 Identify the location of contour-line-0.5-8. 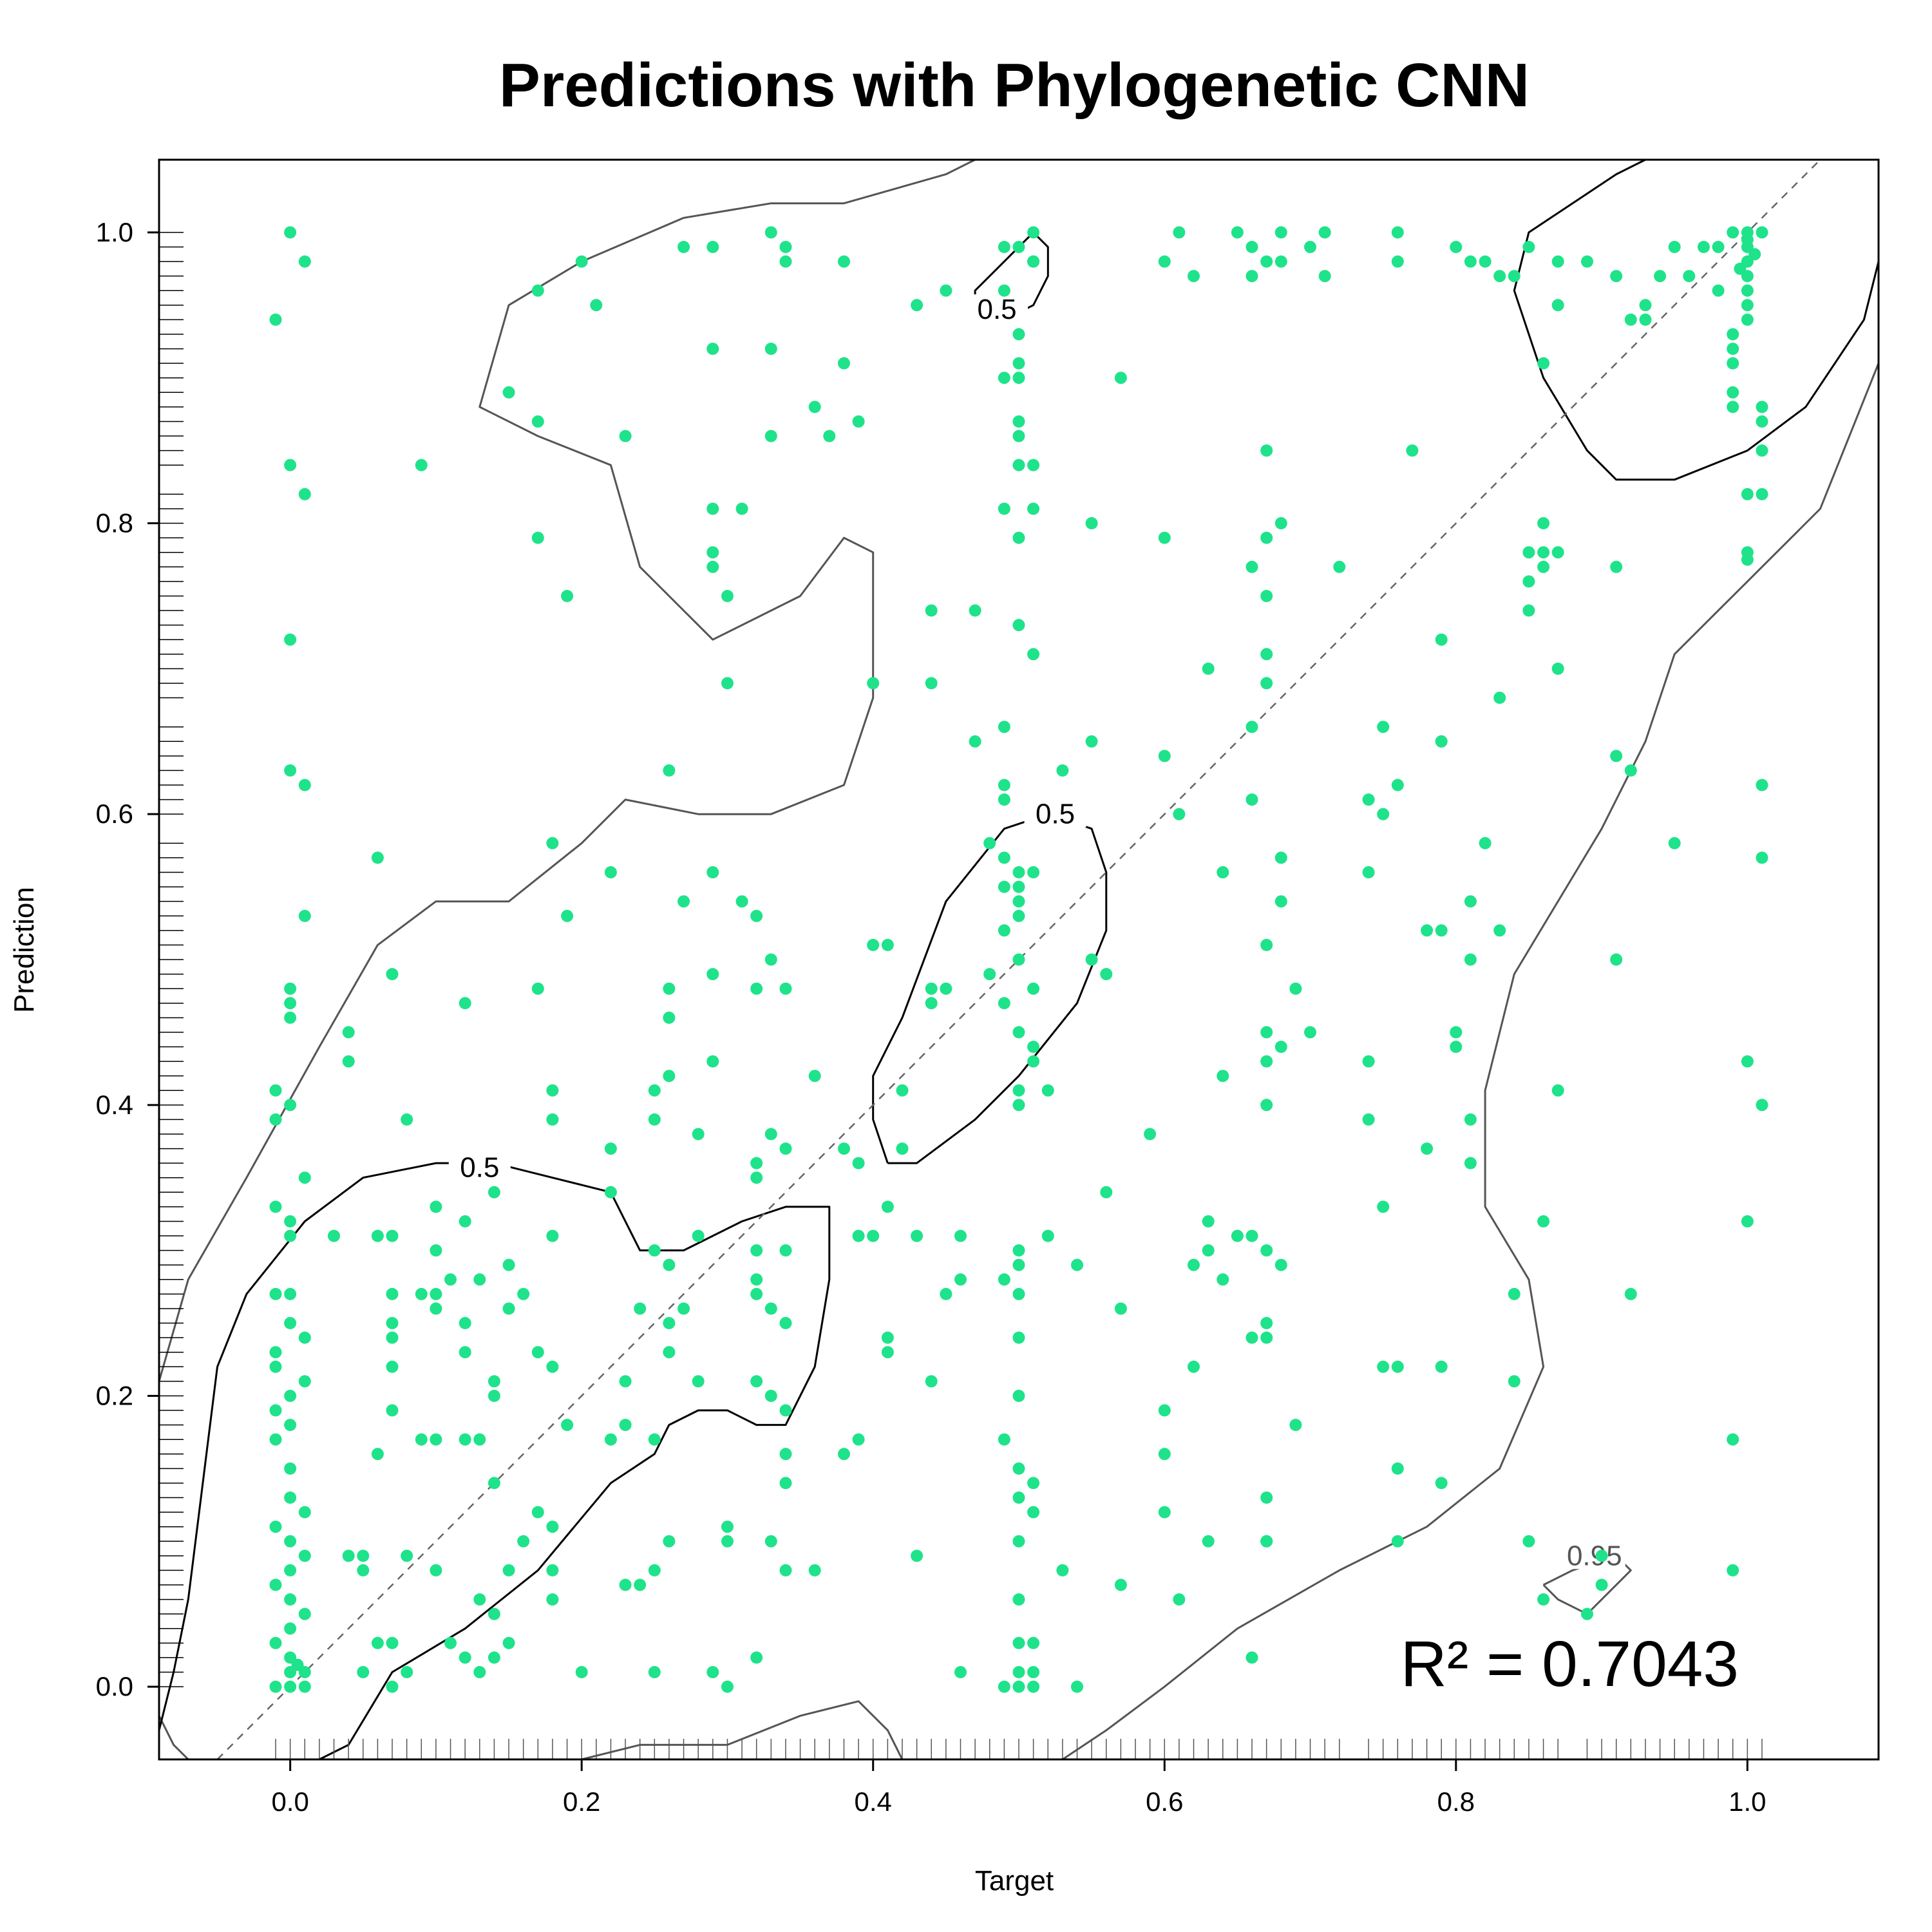
(1696, 320).